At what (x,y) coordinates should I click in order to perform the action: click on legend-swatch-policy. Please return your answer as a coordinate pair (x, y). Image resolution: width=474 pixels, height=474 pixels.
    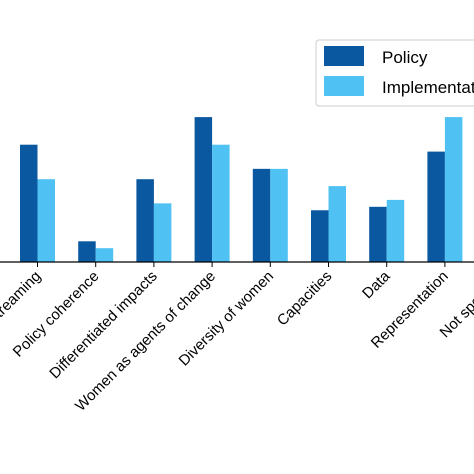
    Looking at the image, I should click on (344, 56).